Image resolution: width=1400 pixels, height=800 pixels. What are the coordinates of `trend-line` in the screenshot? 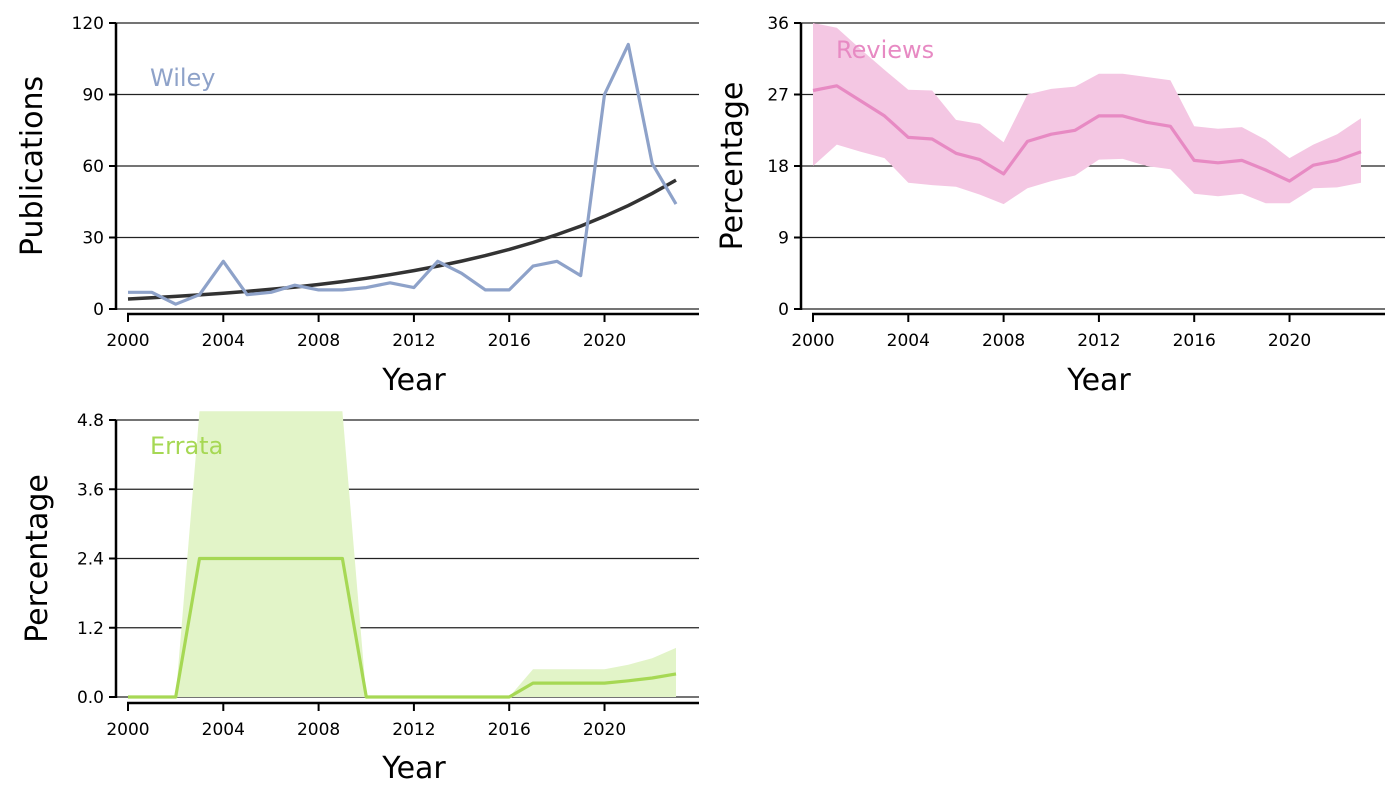 It's located at (402, 239).